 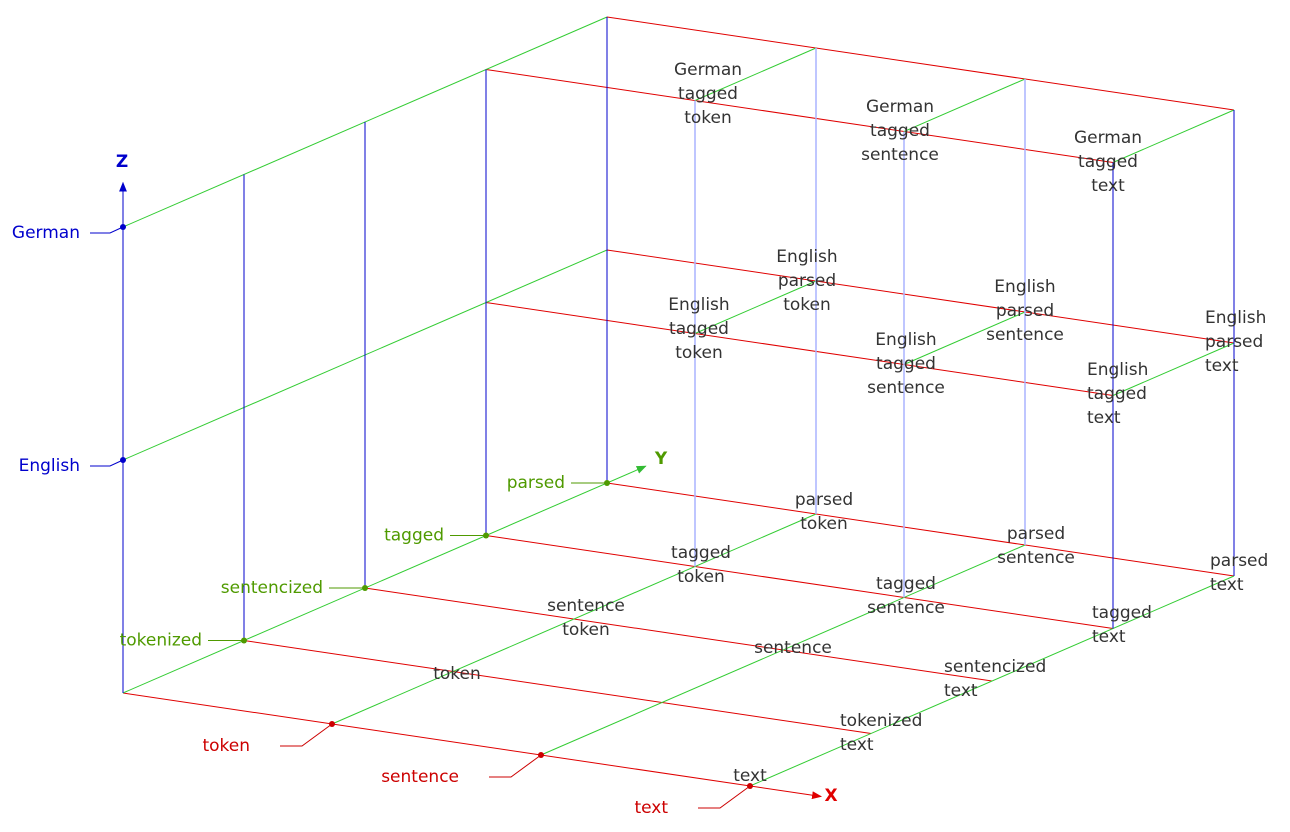 I want to click on y-tick-label: sentencized, so click(x=272, y=588).